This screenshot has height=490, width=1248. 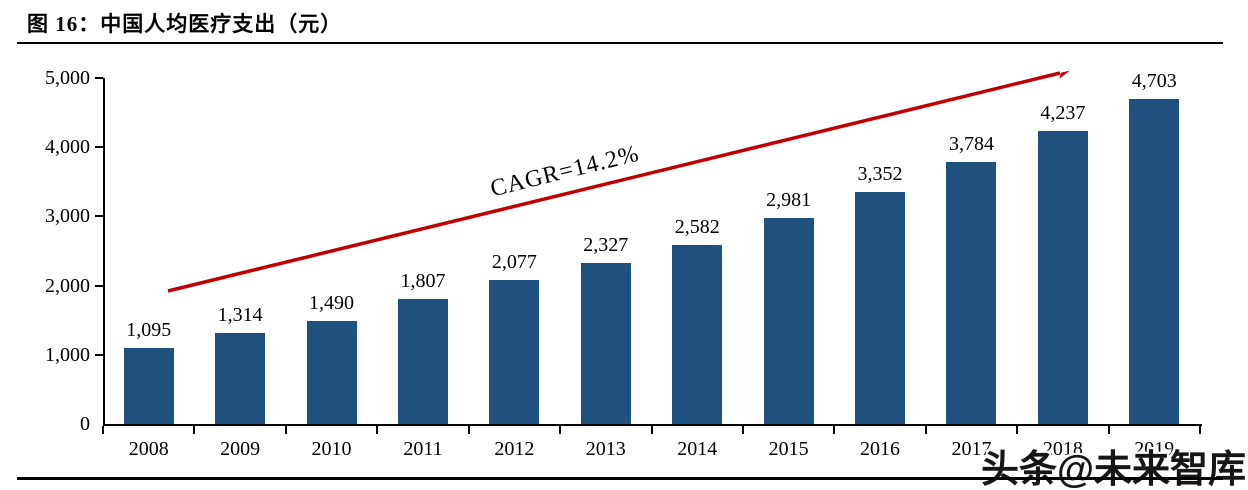 I want to click on y-axis-tick-label: 4,000, so click(x=67, y=147).